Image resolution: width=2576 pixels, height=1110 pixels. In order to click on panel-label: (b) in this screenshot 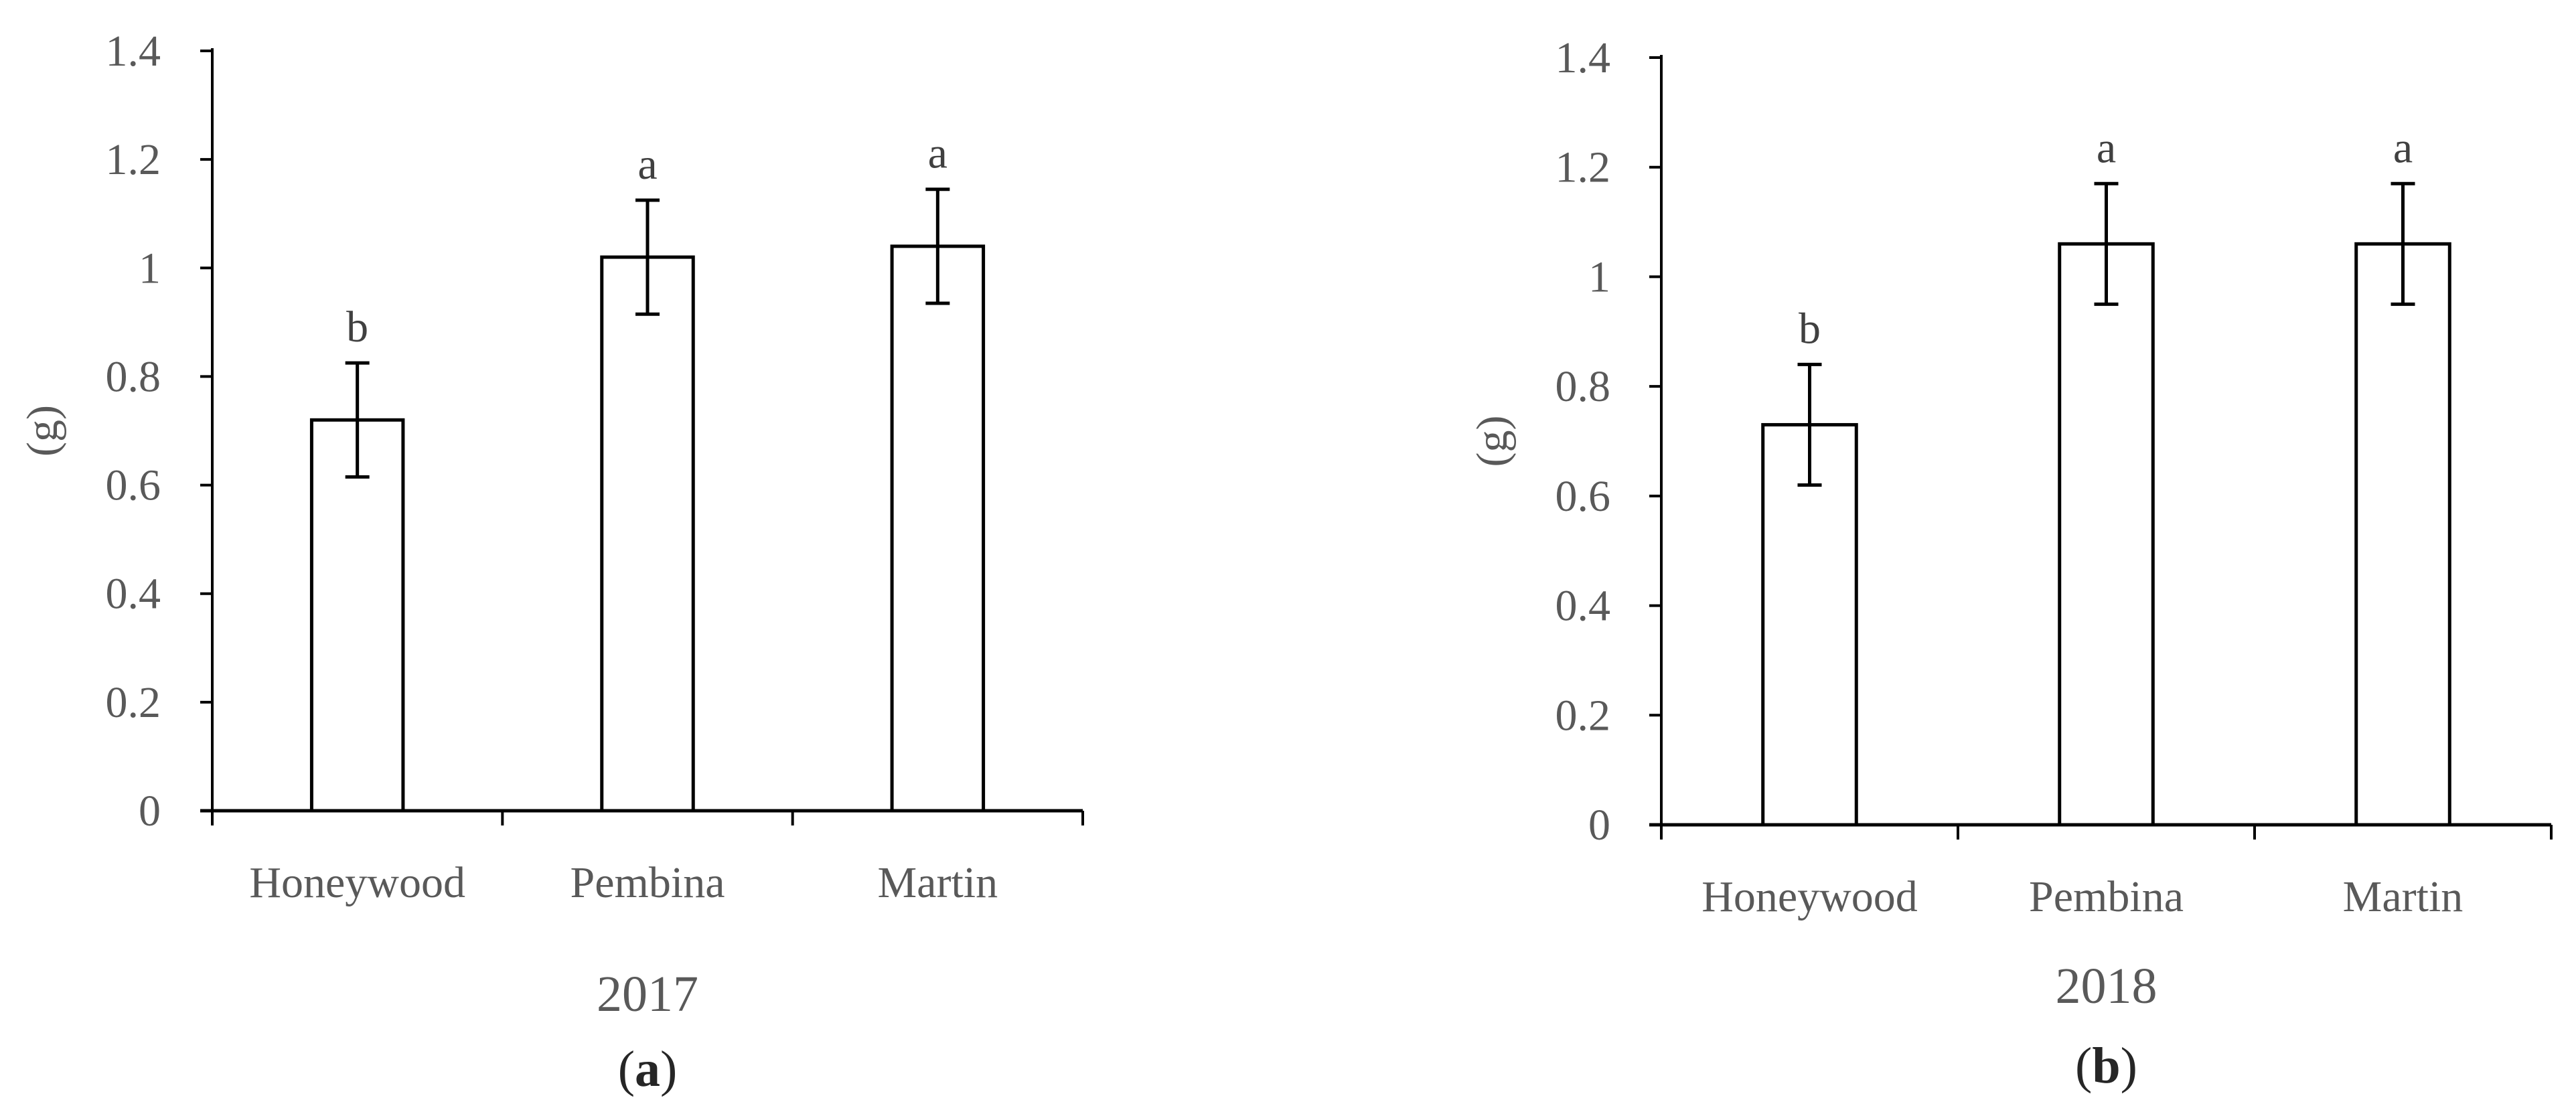, I will do `click(2106, 1066)`.